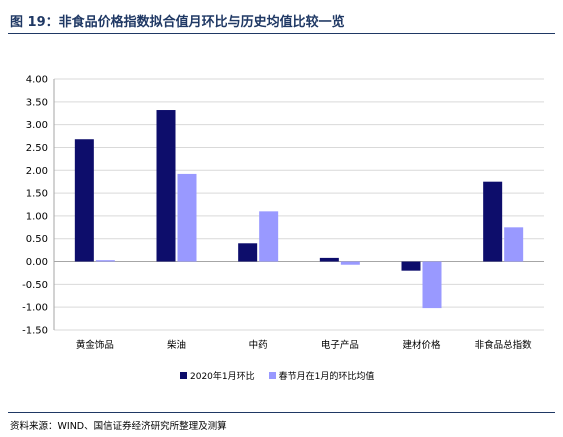 Image resolution: width=563 pixels, height=437 pixels. Describe the element at coordinates (37, 216) in the screenshot. I see `y-tick-label: 1.00` at that location.